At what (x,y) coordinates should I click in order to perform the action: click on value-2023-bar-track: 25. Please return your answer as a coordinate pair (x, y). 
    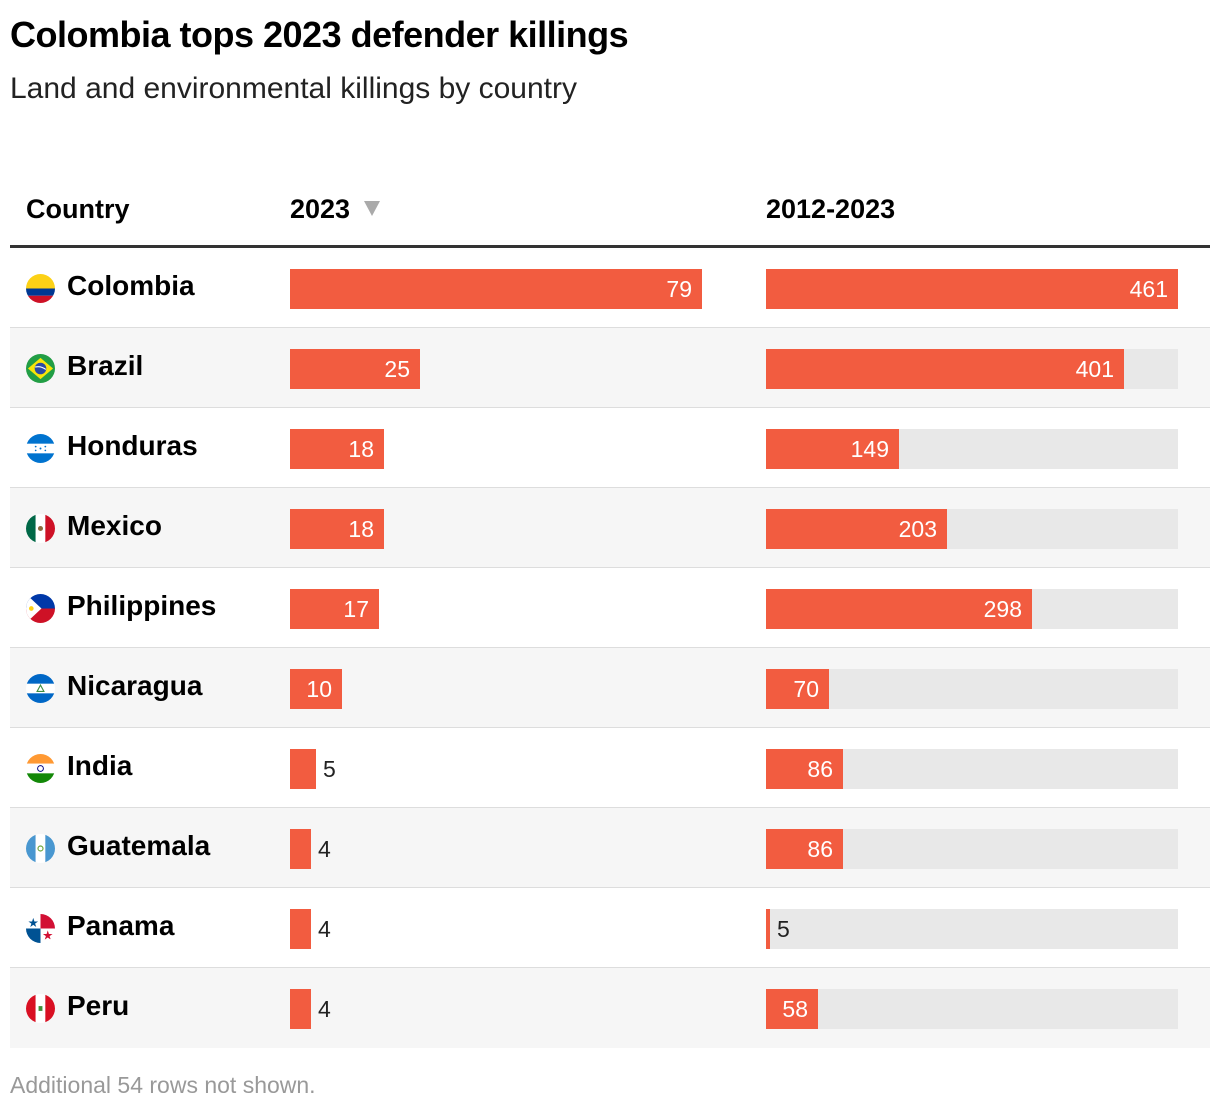
    Looking at the image, I should click on (496, 369).